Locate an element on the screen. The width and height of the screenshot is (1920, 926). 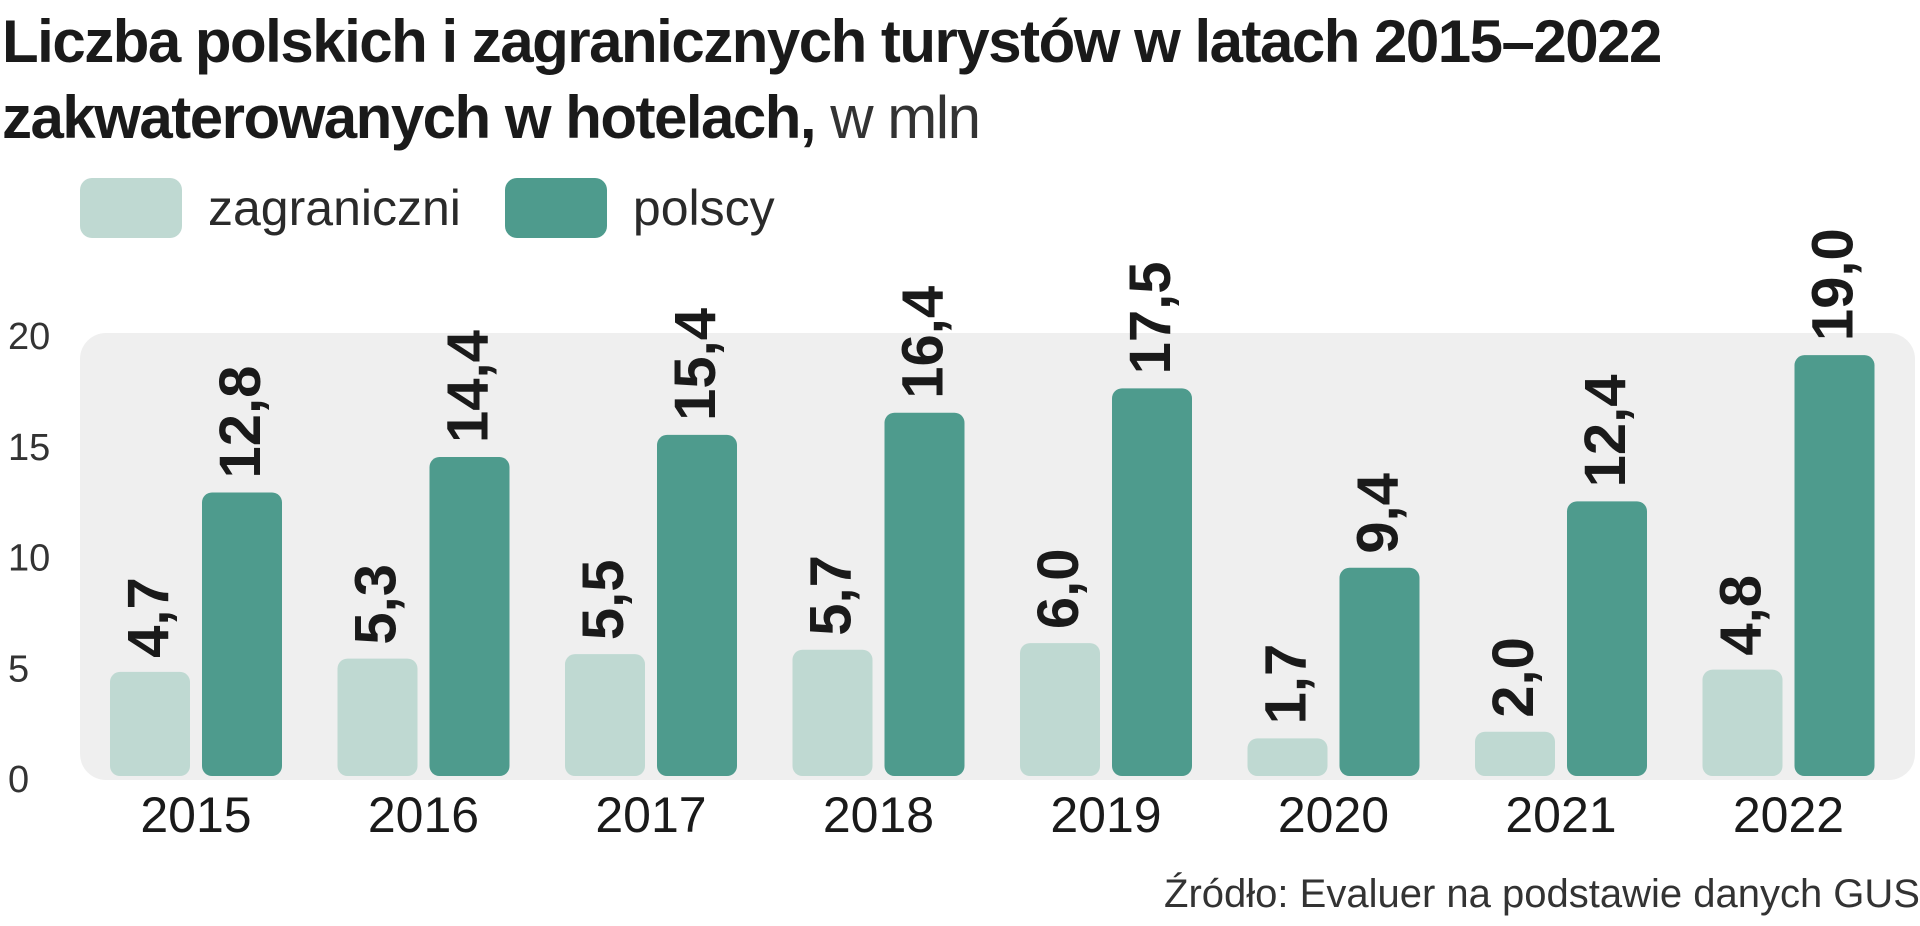
bar-value-label: 15,4 is located at coordinates (695, 364).